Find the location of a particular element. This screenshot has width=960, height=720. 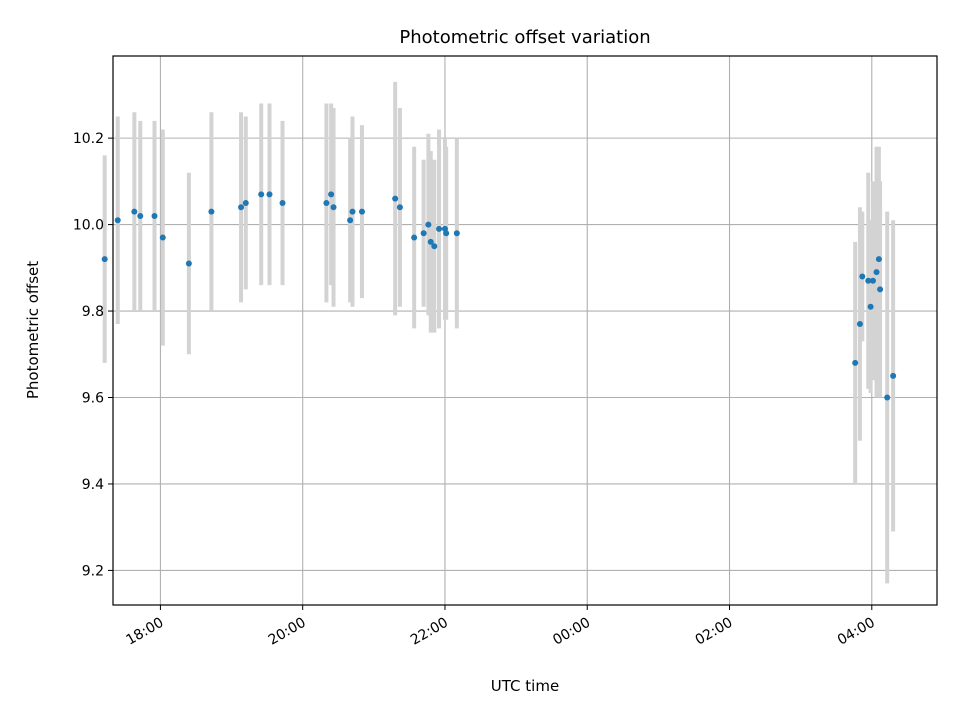

x-axis-label: UTC time is located at coordinates (525, 686).